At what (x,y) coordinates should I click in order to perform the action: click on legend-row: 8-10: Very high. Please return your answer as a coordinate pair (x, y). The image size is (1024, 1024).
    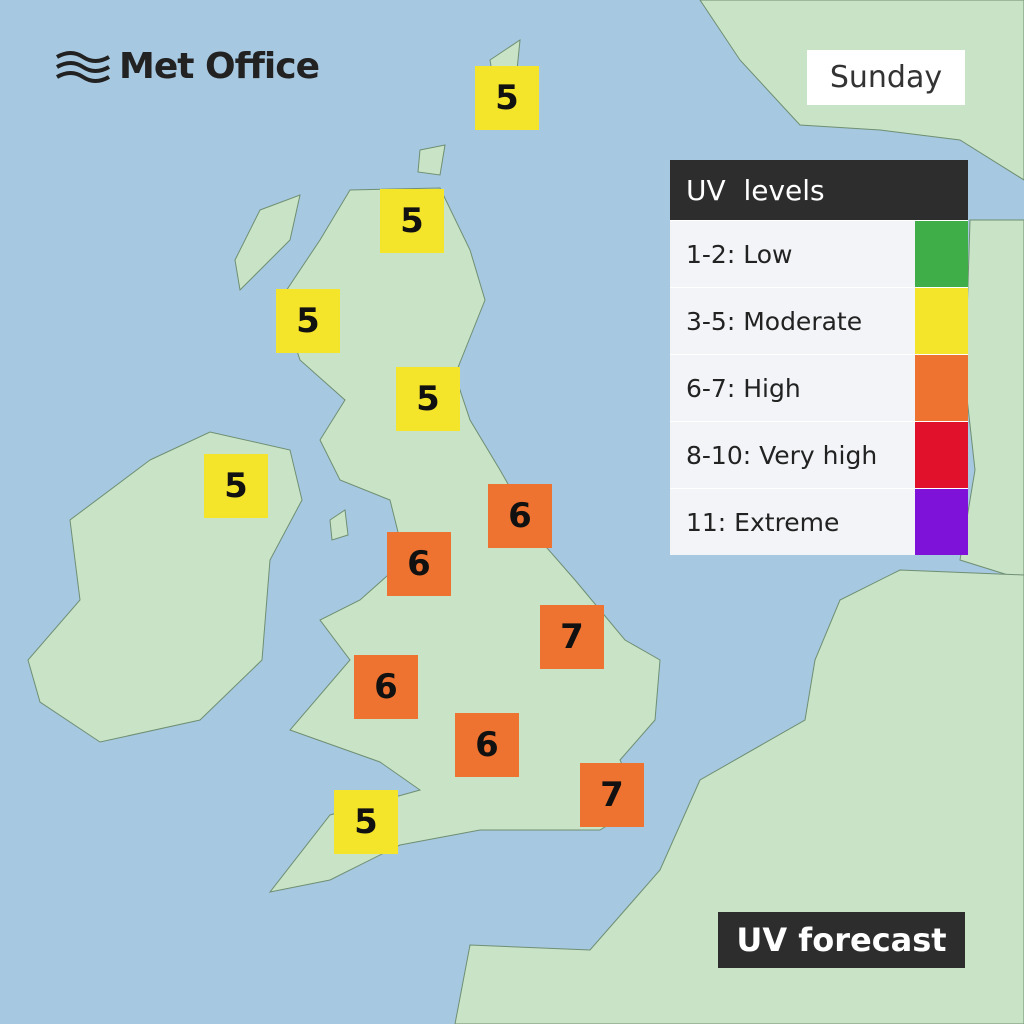
    Looking at the image, I should click on (819, 454).